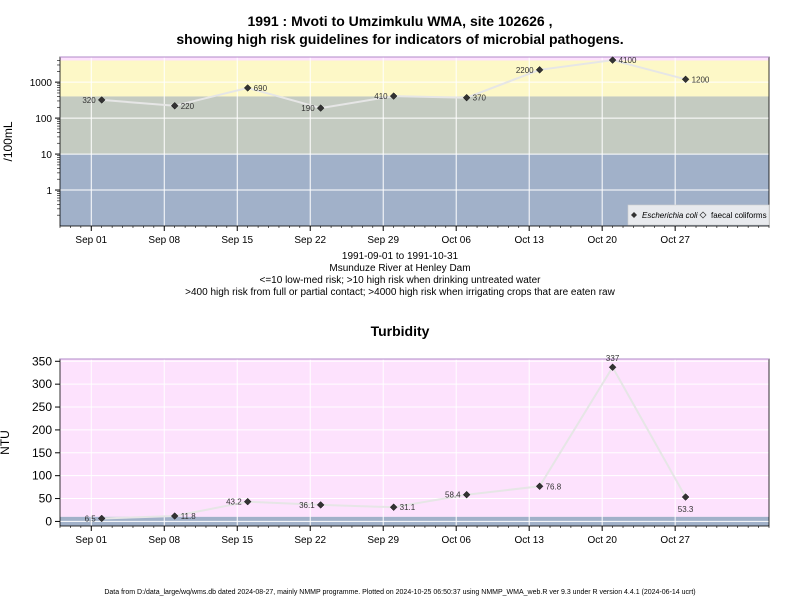  What do you see at coordinates (188, 106) in the screenshot?
I see `data-label: 220` at bounding box center [188, 106].